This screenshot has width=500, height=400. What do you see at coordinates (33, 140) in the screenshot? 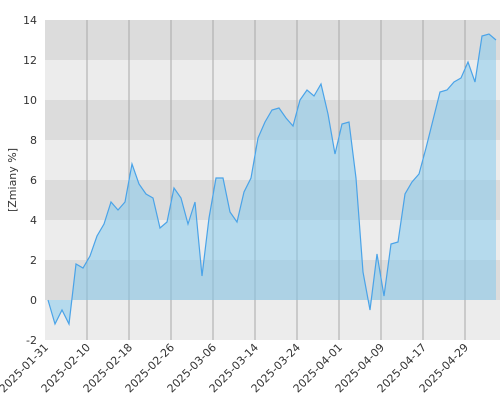
I see `y-tick-label: 8` at bounding box center [33, 140].